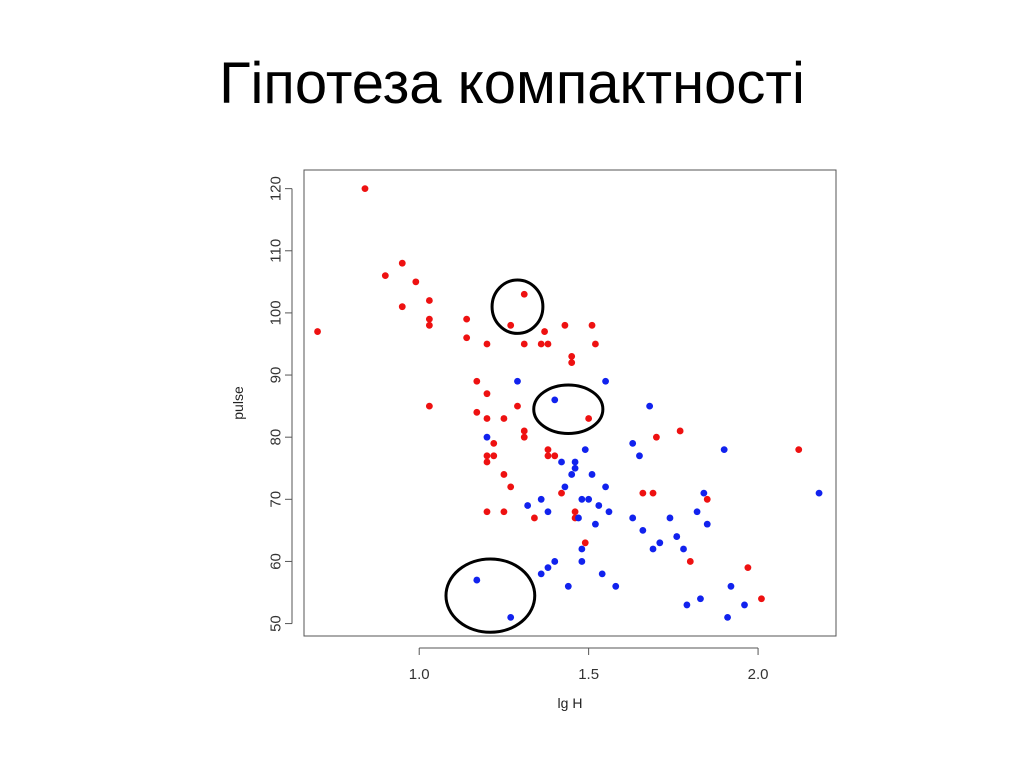 The width and height of the screenshot is (1024, 767). Describe the element at coordinates (524, 456) in the screenshot. I see `annotations` at that location.